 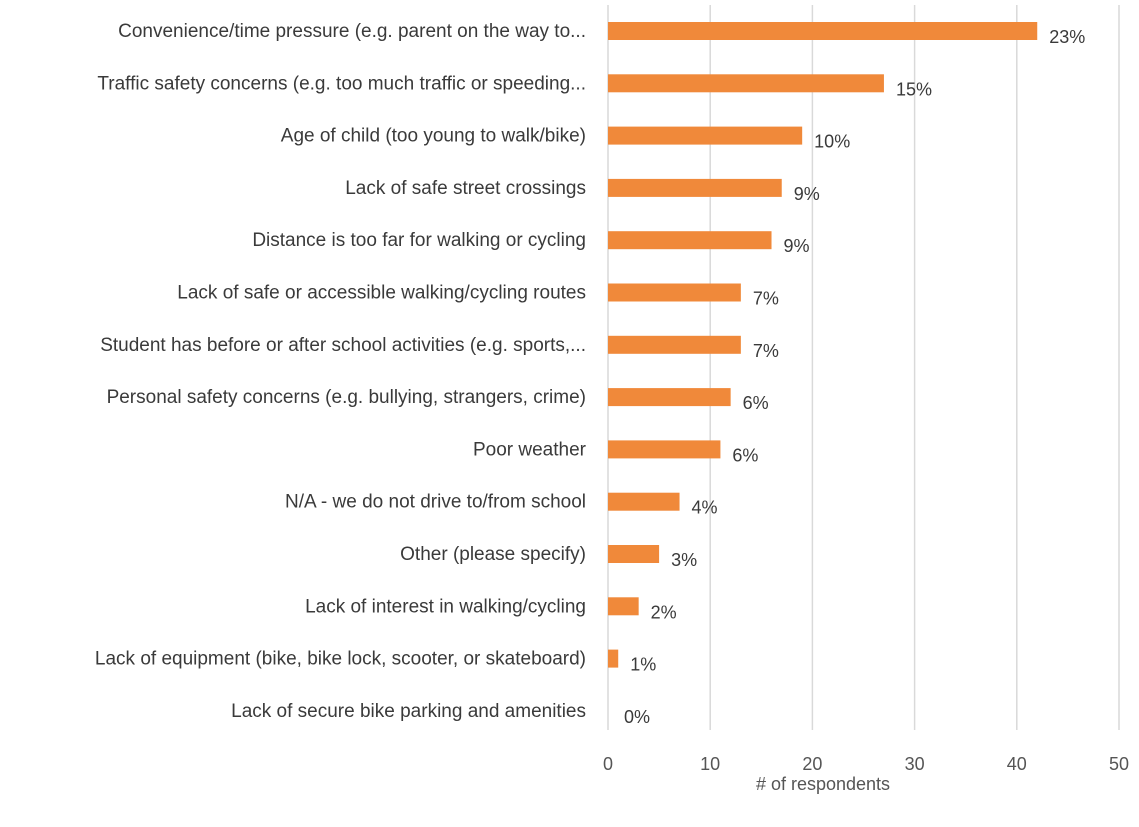 What do you see at coordinates (710, 764) in the screenshot?
I see `x-tick-label: 10` at bounding box center [710, 764].